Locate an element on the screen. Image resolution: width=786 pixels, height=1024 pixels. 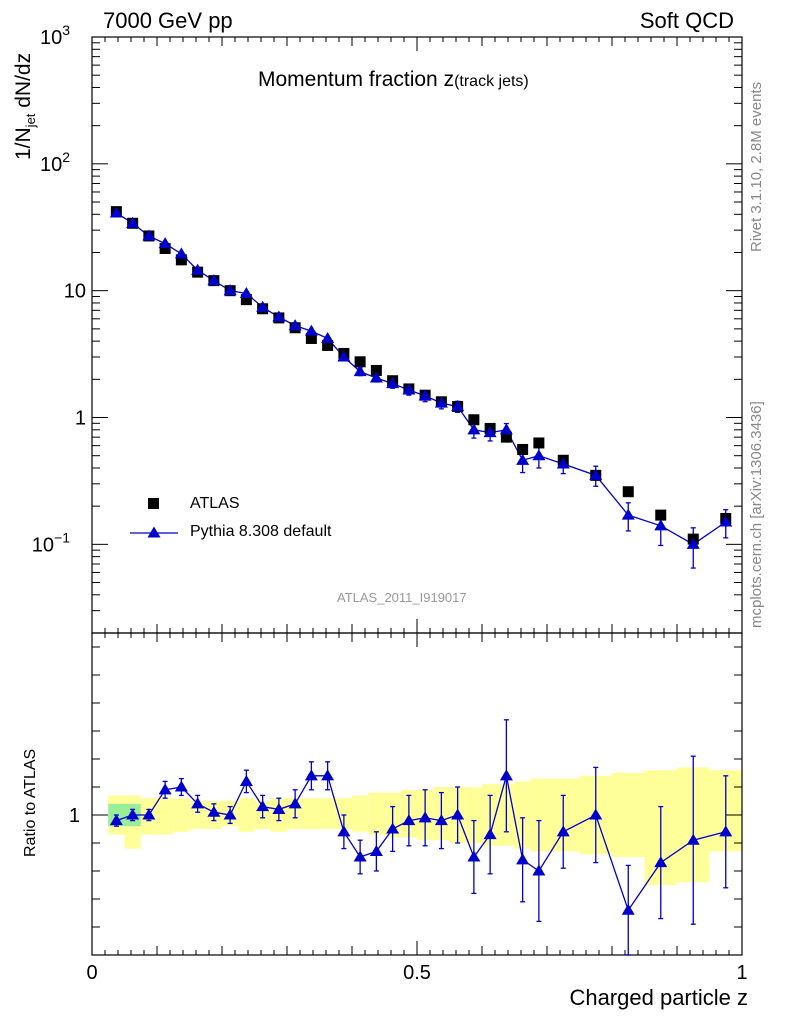
header-left: 7000 GeV pp is located at coordinates (168, 20).